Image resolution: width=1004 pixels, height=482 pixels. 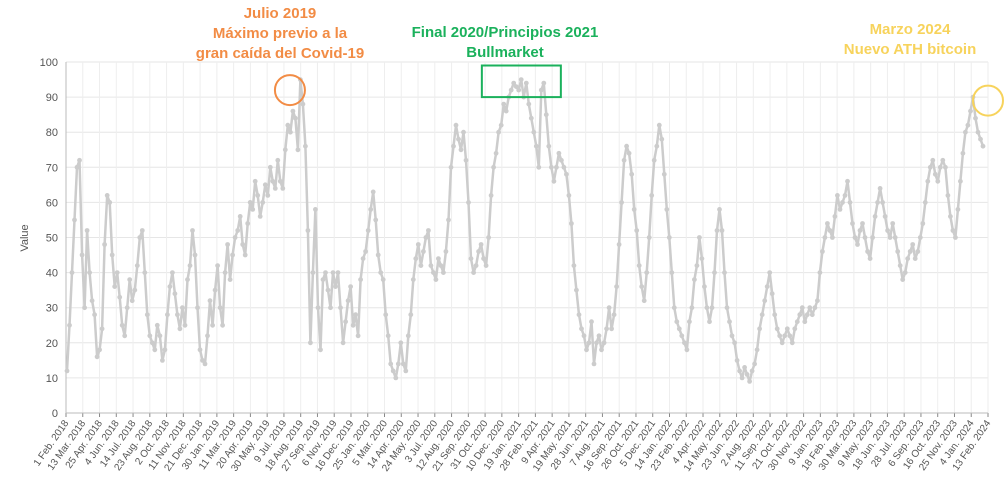 What do you see at coordinates (25, 237) in the screenshot?
I see `y-axis-label: Value` at bounding box center [25, 237].